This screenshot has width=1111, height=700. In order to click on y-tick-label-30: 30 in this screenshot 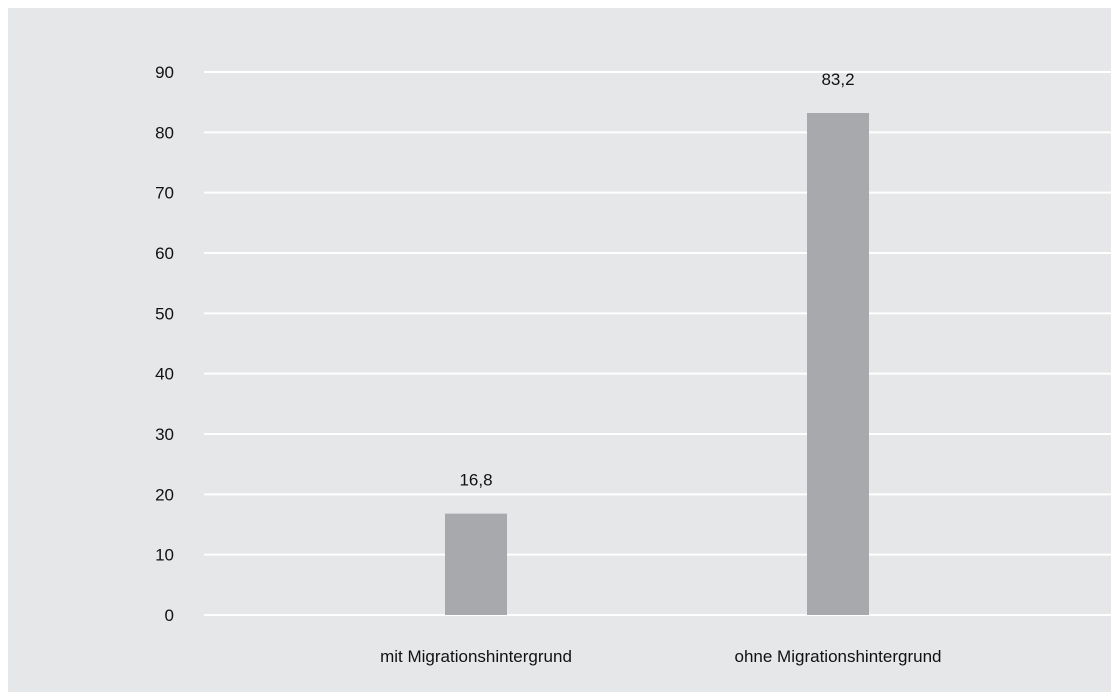, I will do `click(164, 434)`.